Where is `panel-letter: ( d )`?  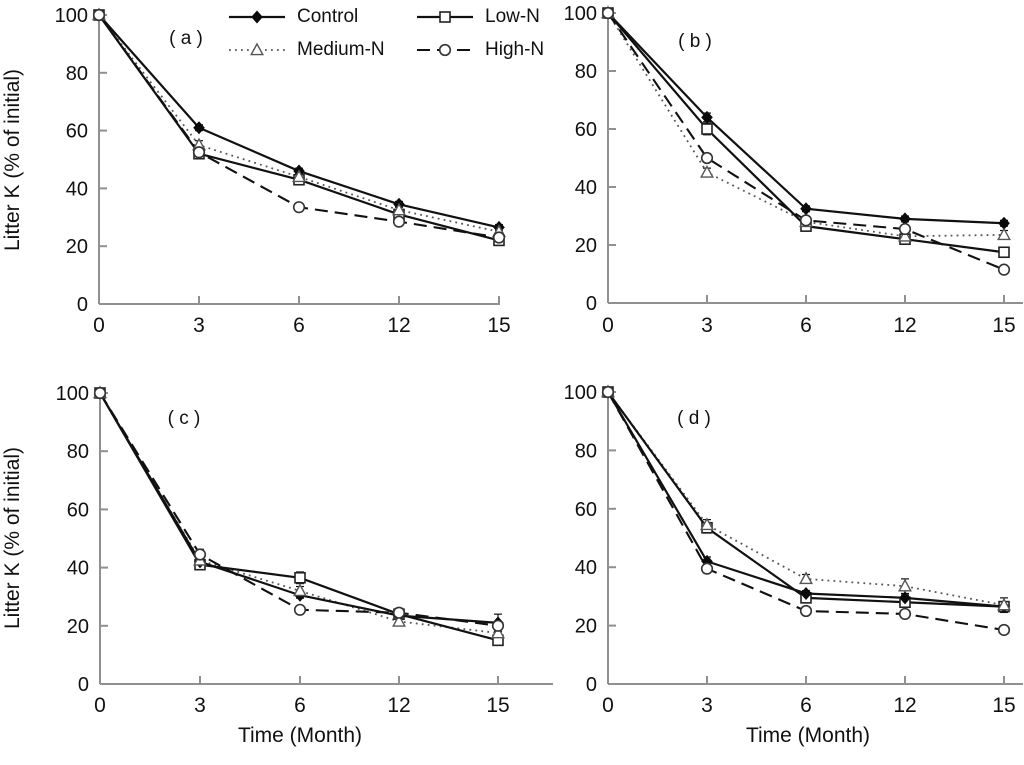 panel-letter: ( d ) is located at coordinates (694, 418).